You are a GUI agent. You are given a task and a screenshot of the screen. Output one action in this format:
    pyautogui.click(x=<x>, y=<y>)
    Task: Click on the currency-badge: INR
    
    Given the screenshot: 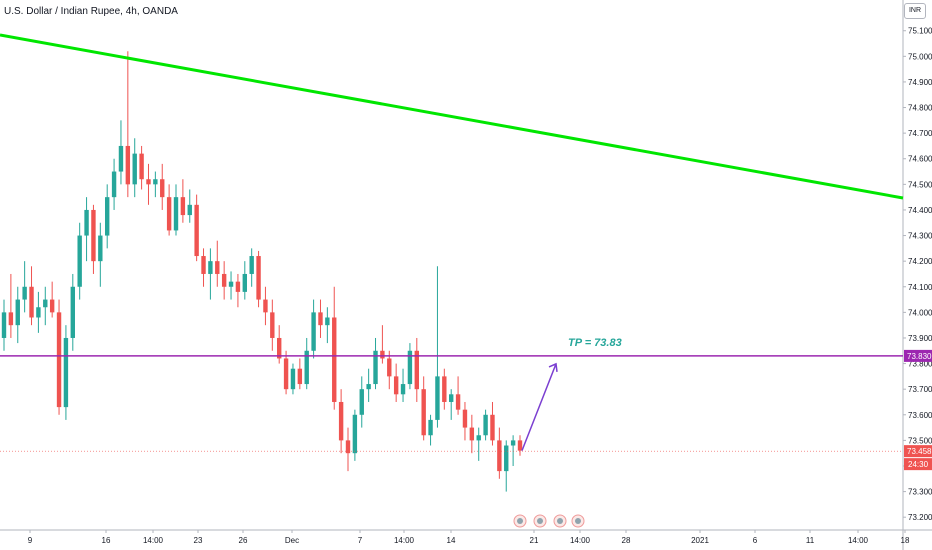 What is the action you would take?
    pyautogui.click(x=915, y=11)
    